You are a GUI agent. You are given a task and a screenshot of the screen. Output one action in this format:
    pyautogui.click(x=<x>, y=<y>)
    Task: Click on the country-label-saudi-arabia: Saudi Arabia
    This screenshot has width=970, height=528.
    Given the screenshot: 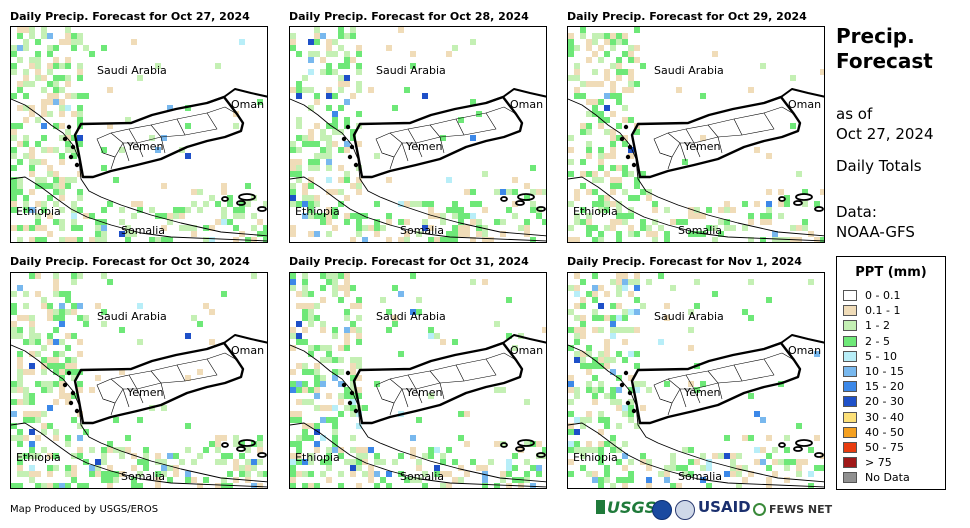 What is the action you would take?
    pyautogui.click(x=689, y=316)
    